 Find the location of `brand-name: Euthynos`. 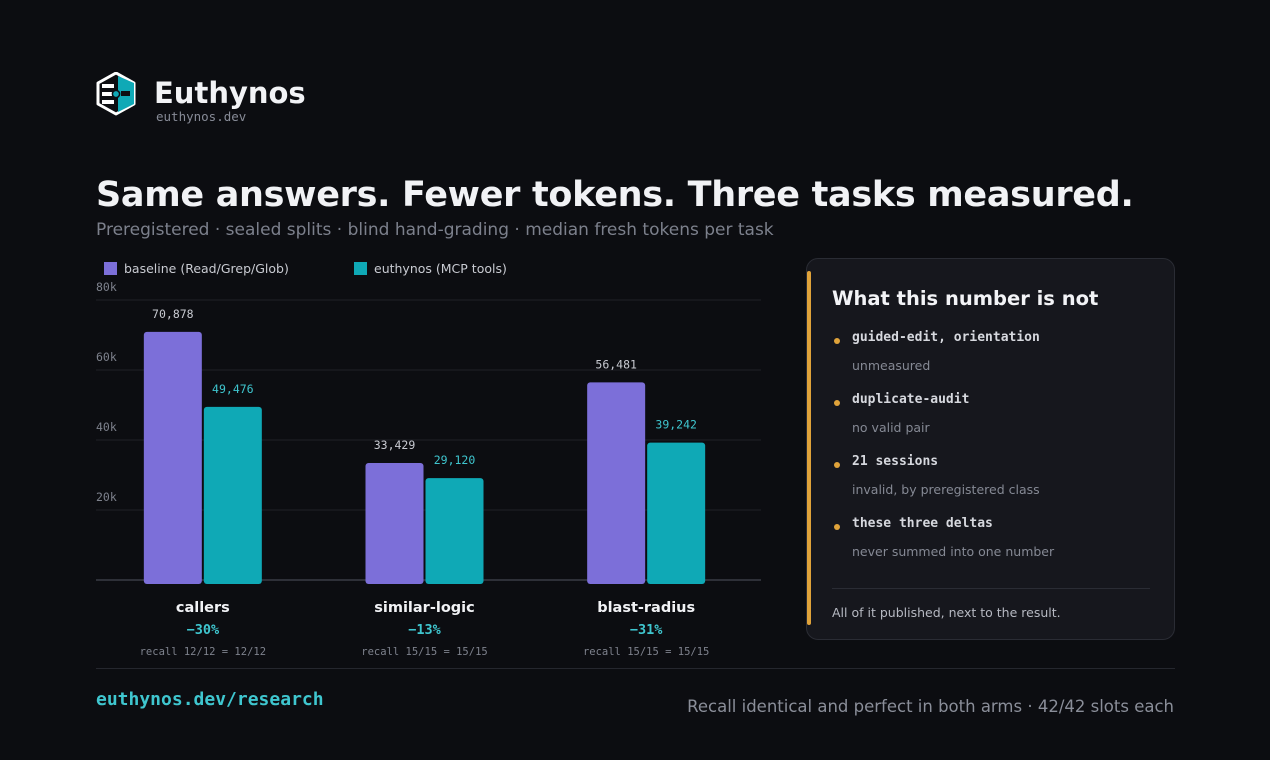

brand-name: Euthynos is located at coordinates (230, 93).